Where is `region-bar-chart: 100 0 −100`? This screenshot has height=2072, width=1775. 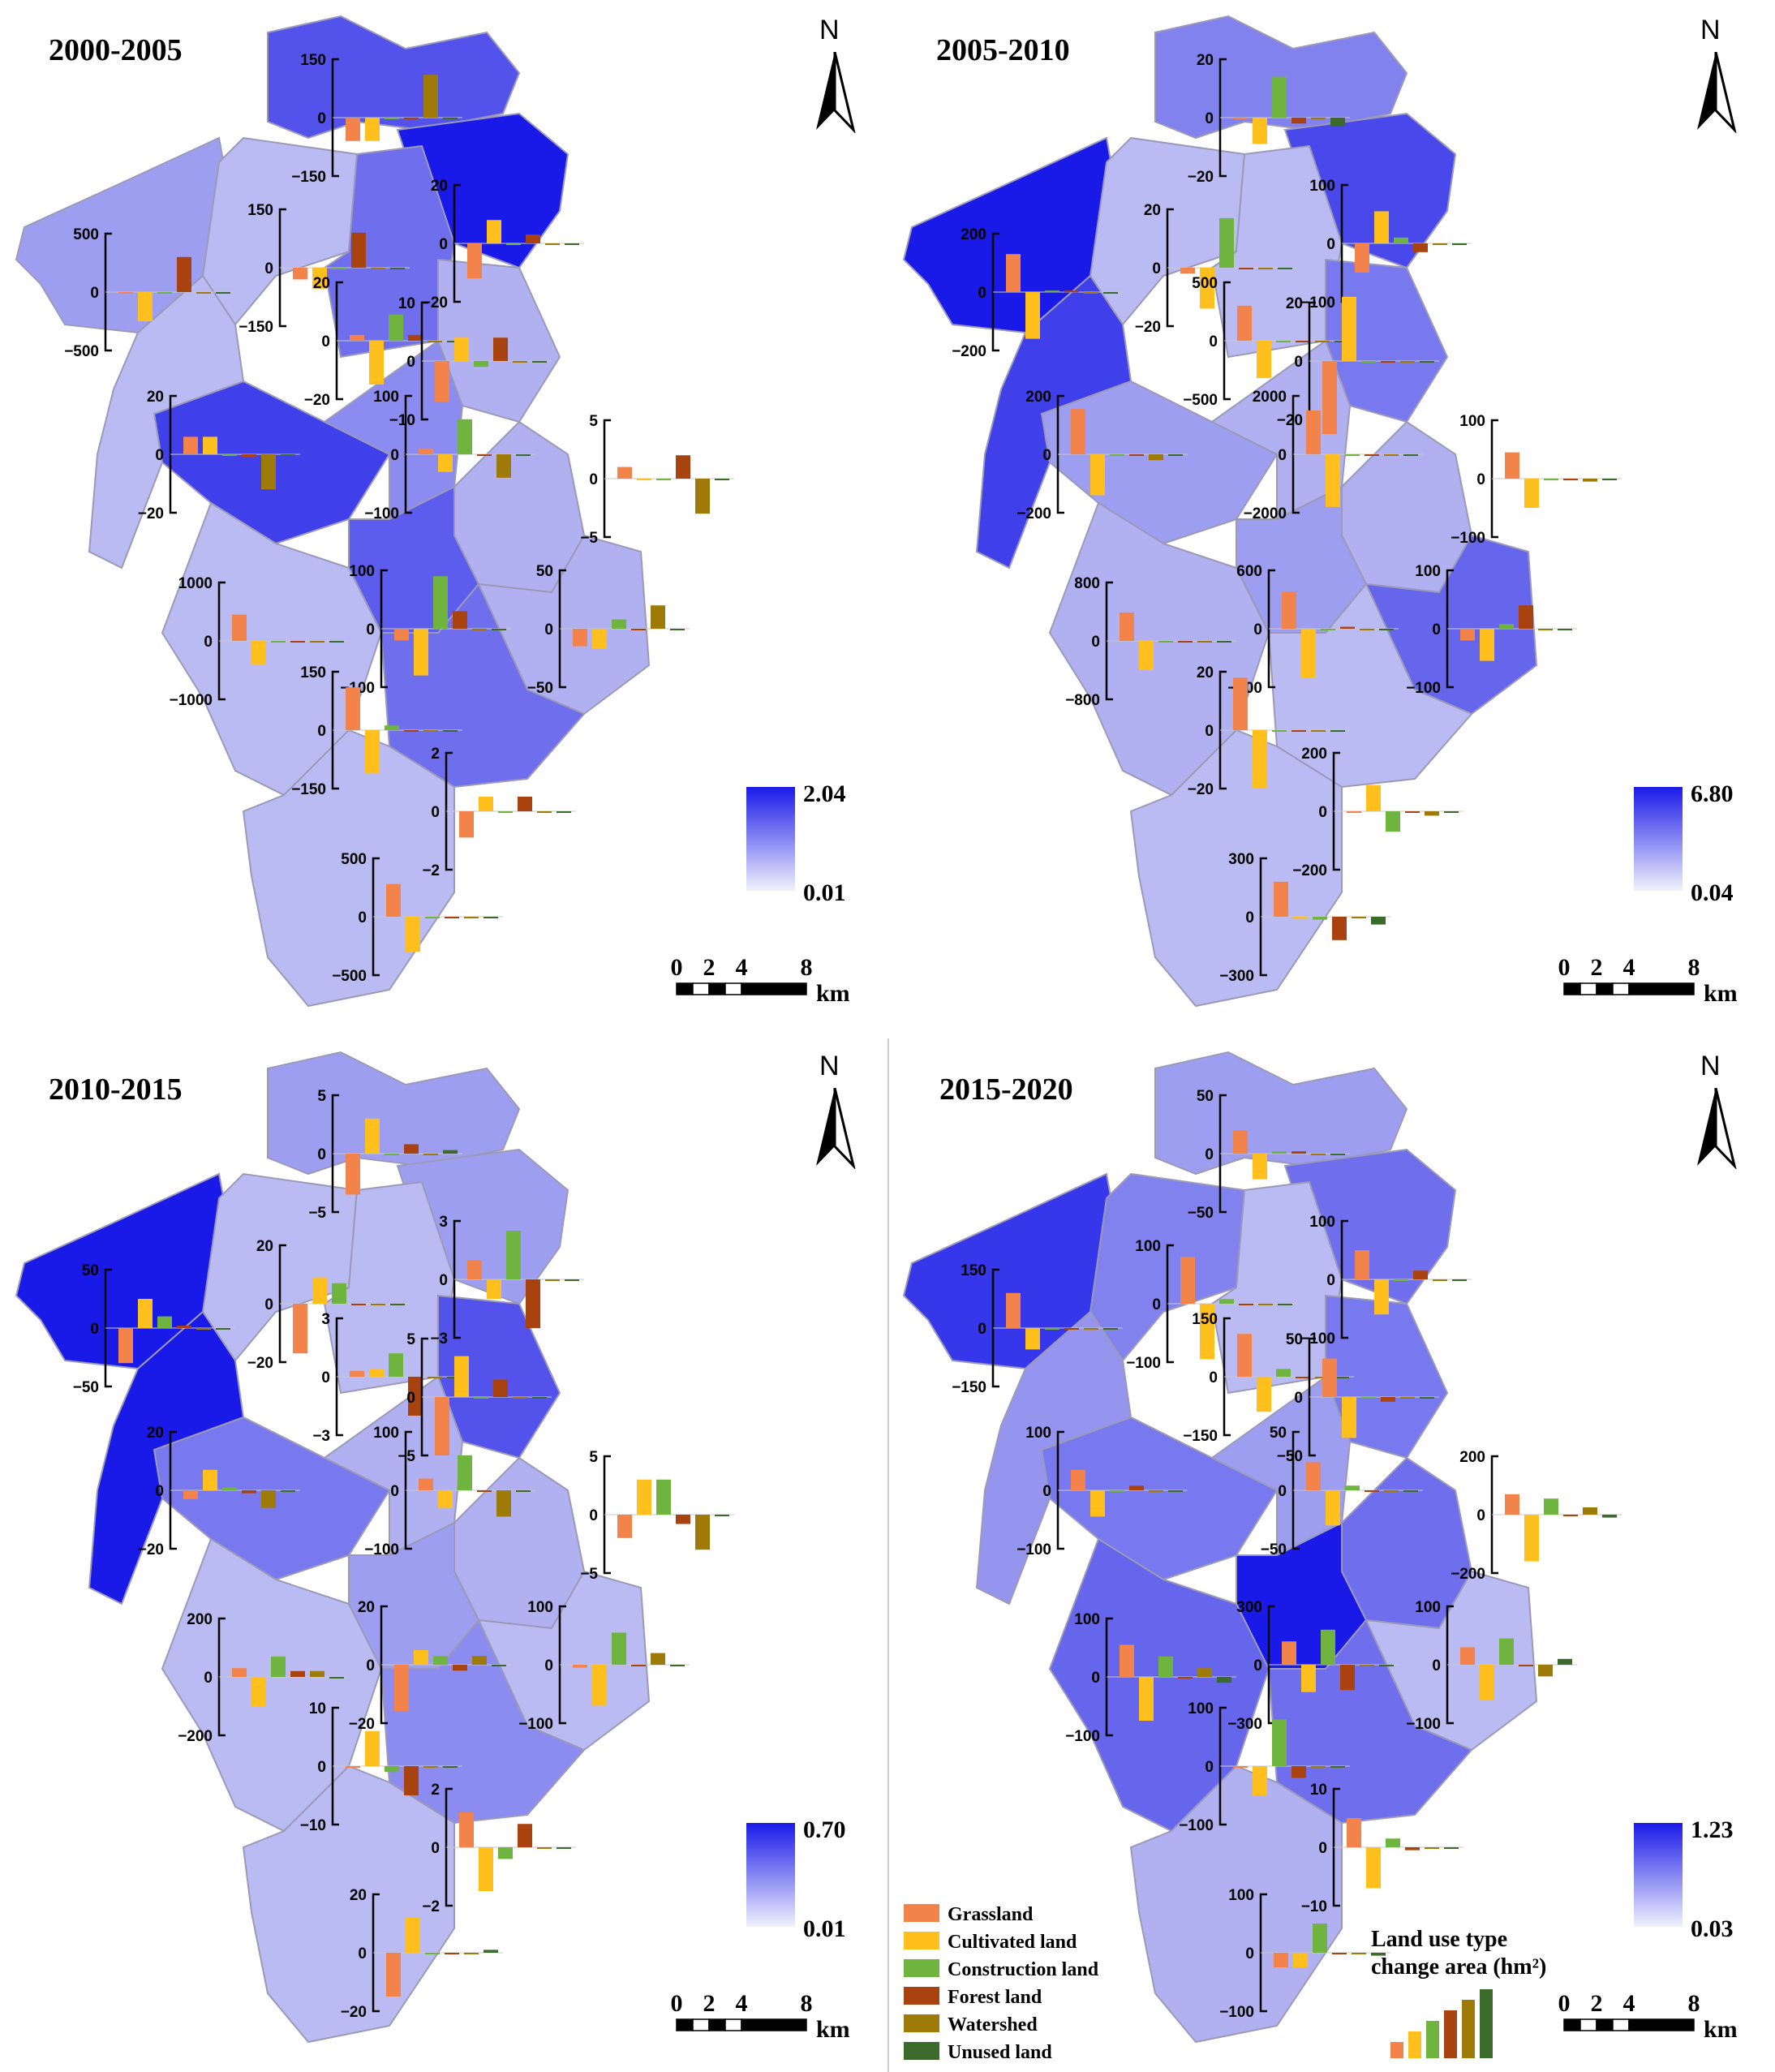 region-bar-chart: 100 0 −100 is located at coordinates (449, 1491).